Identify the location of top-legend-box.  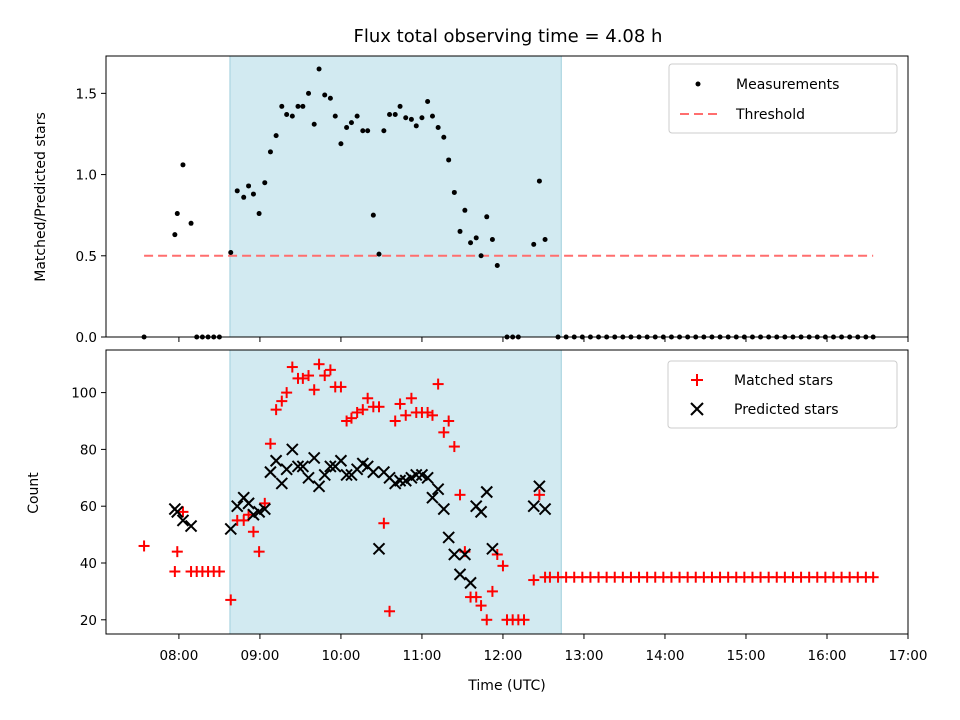
(783, 98).